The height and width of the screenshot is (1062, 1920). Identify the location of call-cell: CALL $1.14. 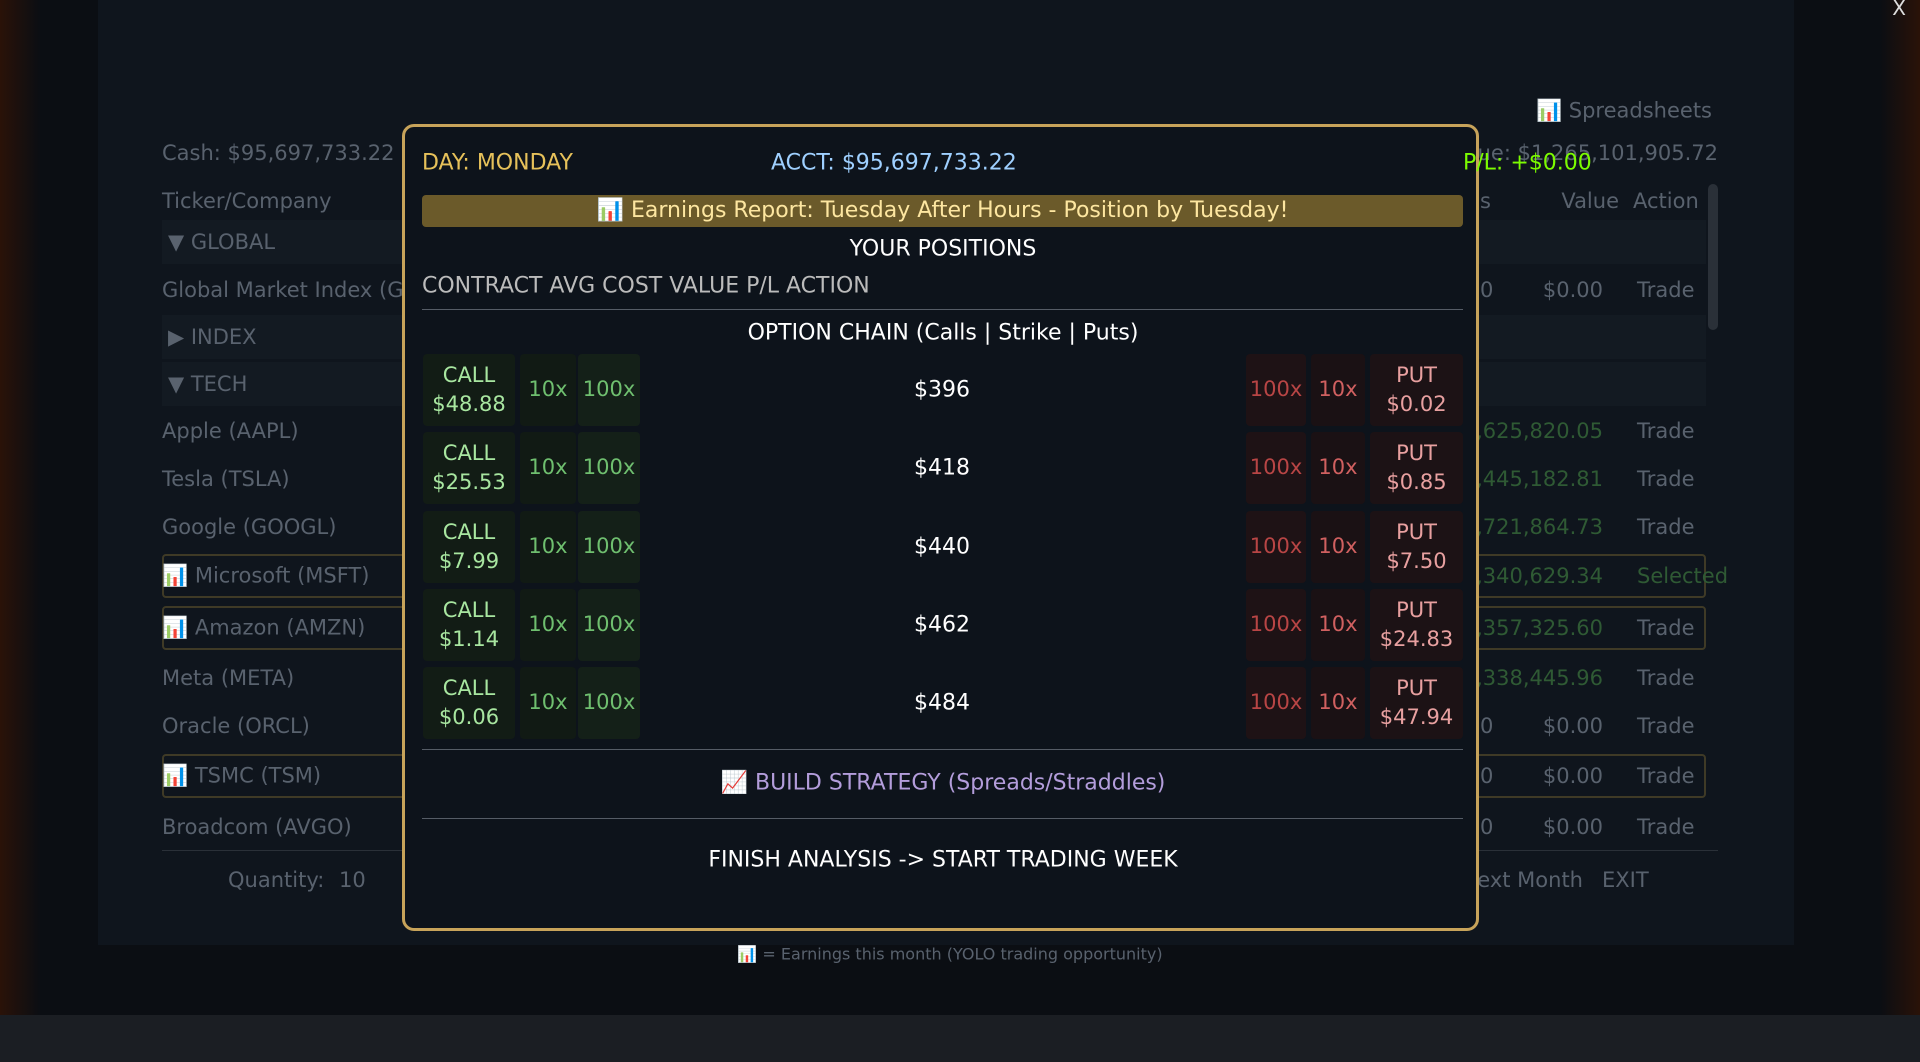
(469, 625).